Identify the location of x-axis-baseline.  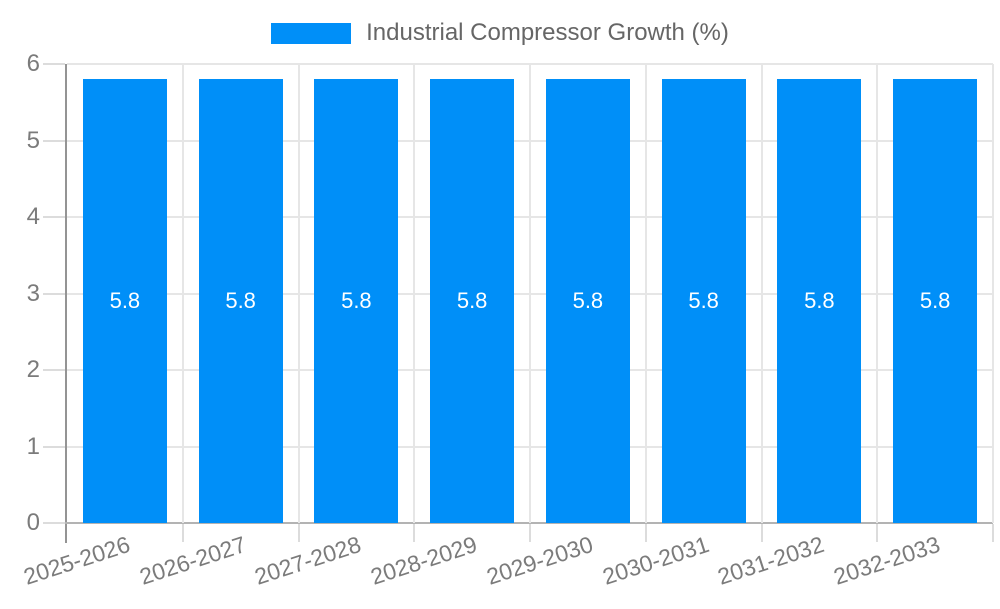
(529, 523).